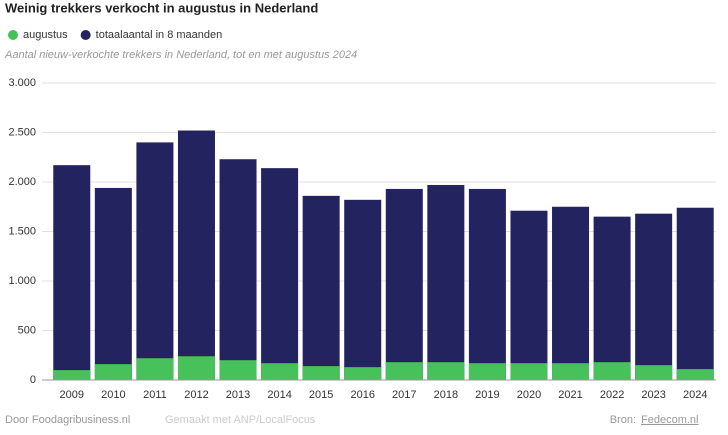 This screenshot has width=728, height=435. Describe the element at coordinates (45, 35) in the screenshot. I see `legend-label: augustus` at that location.